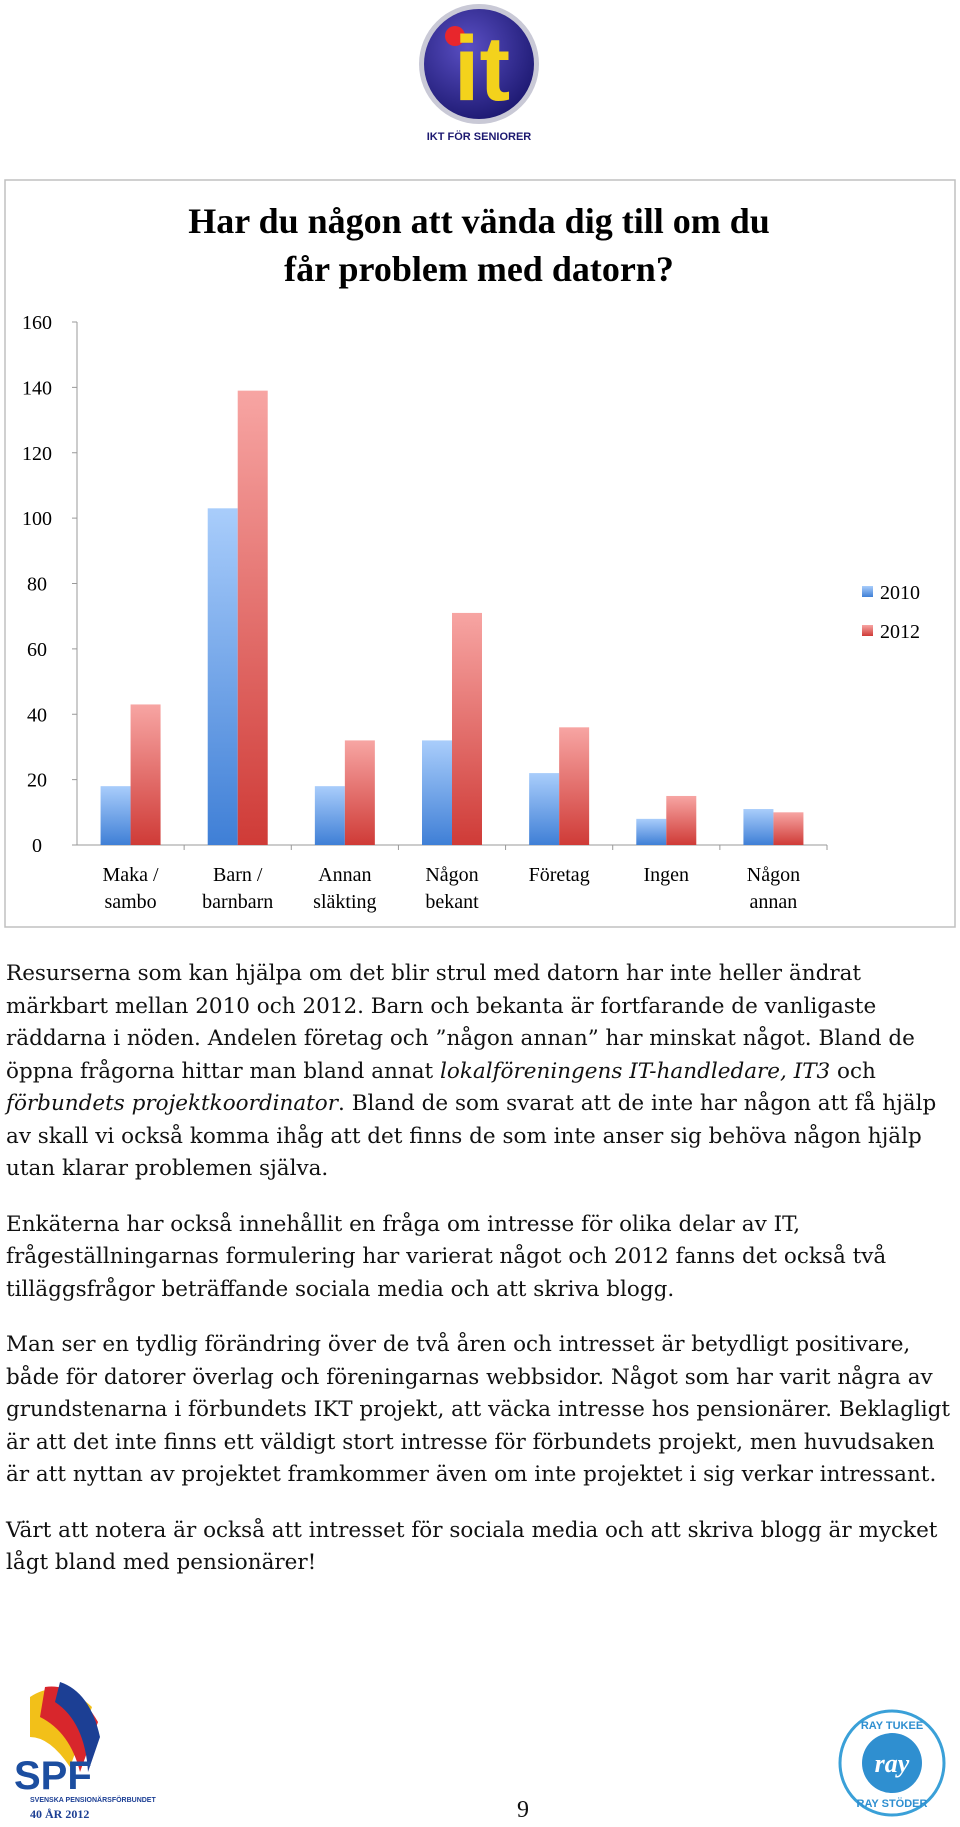  I want to click on x-tick-label: sambo, so click(130, 902).